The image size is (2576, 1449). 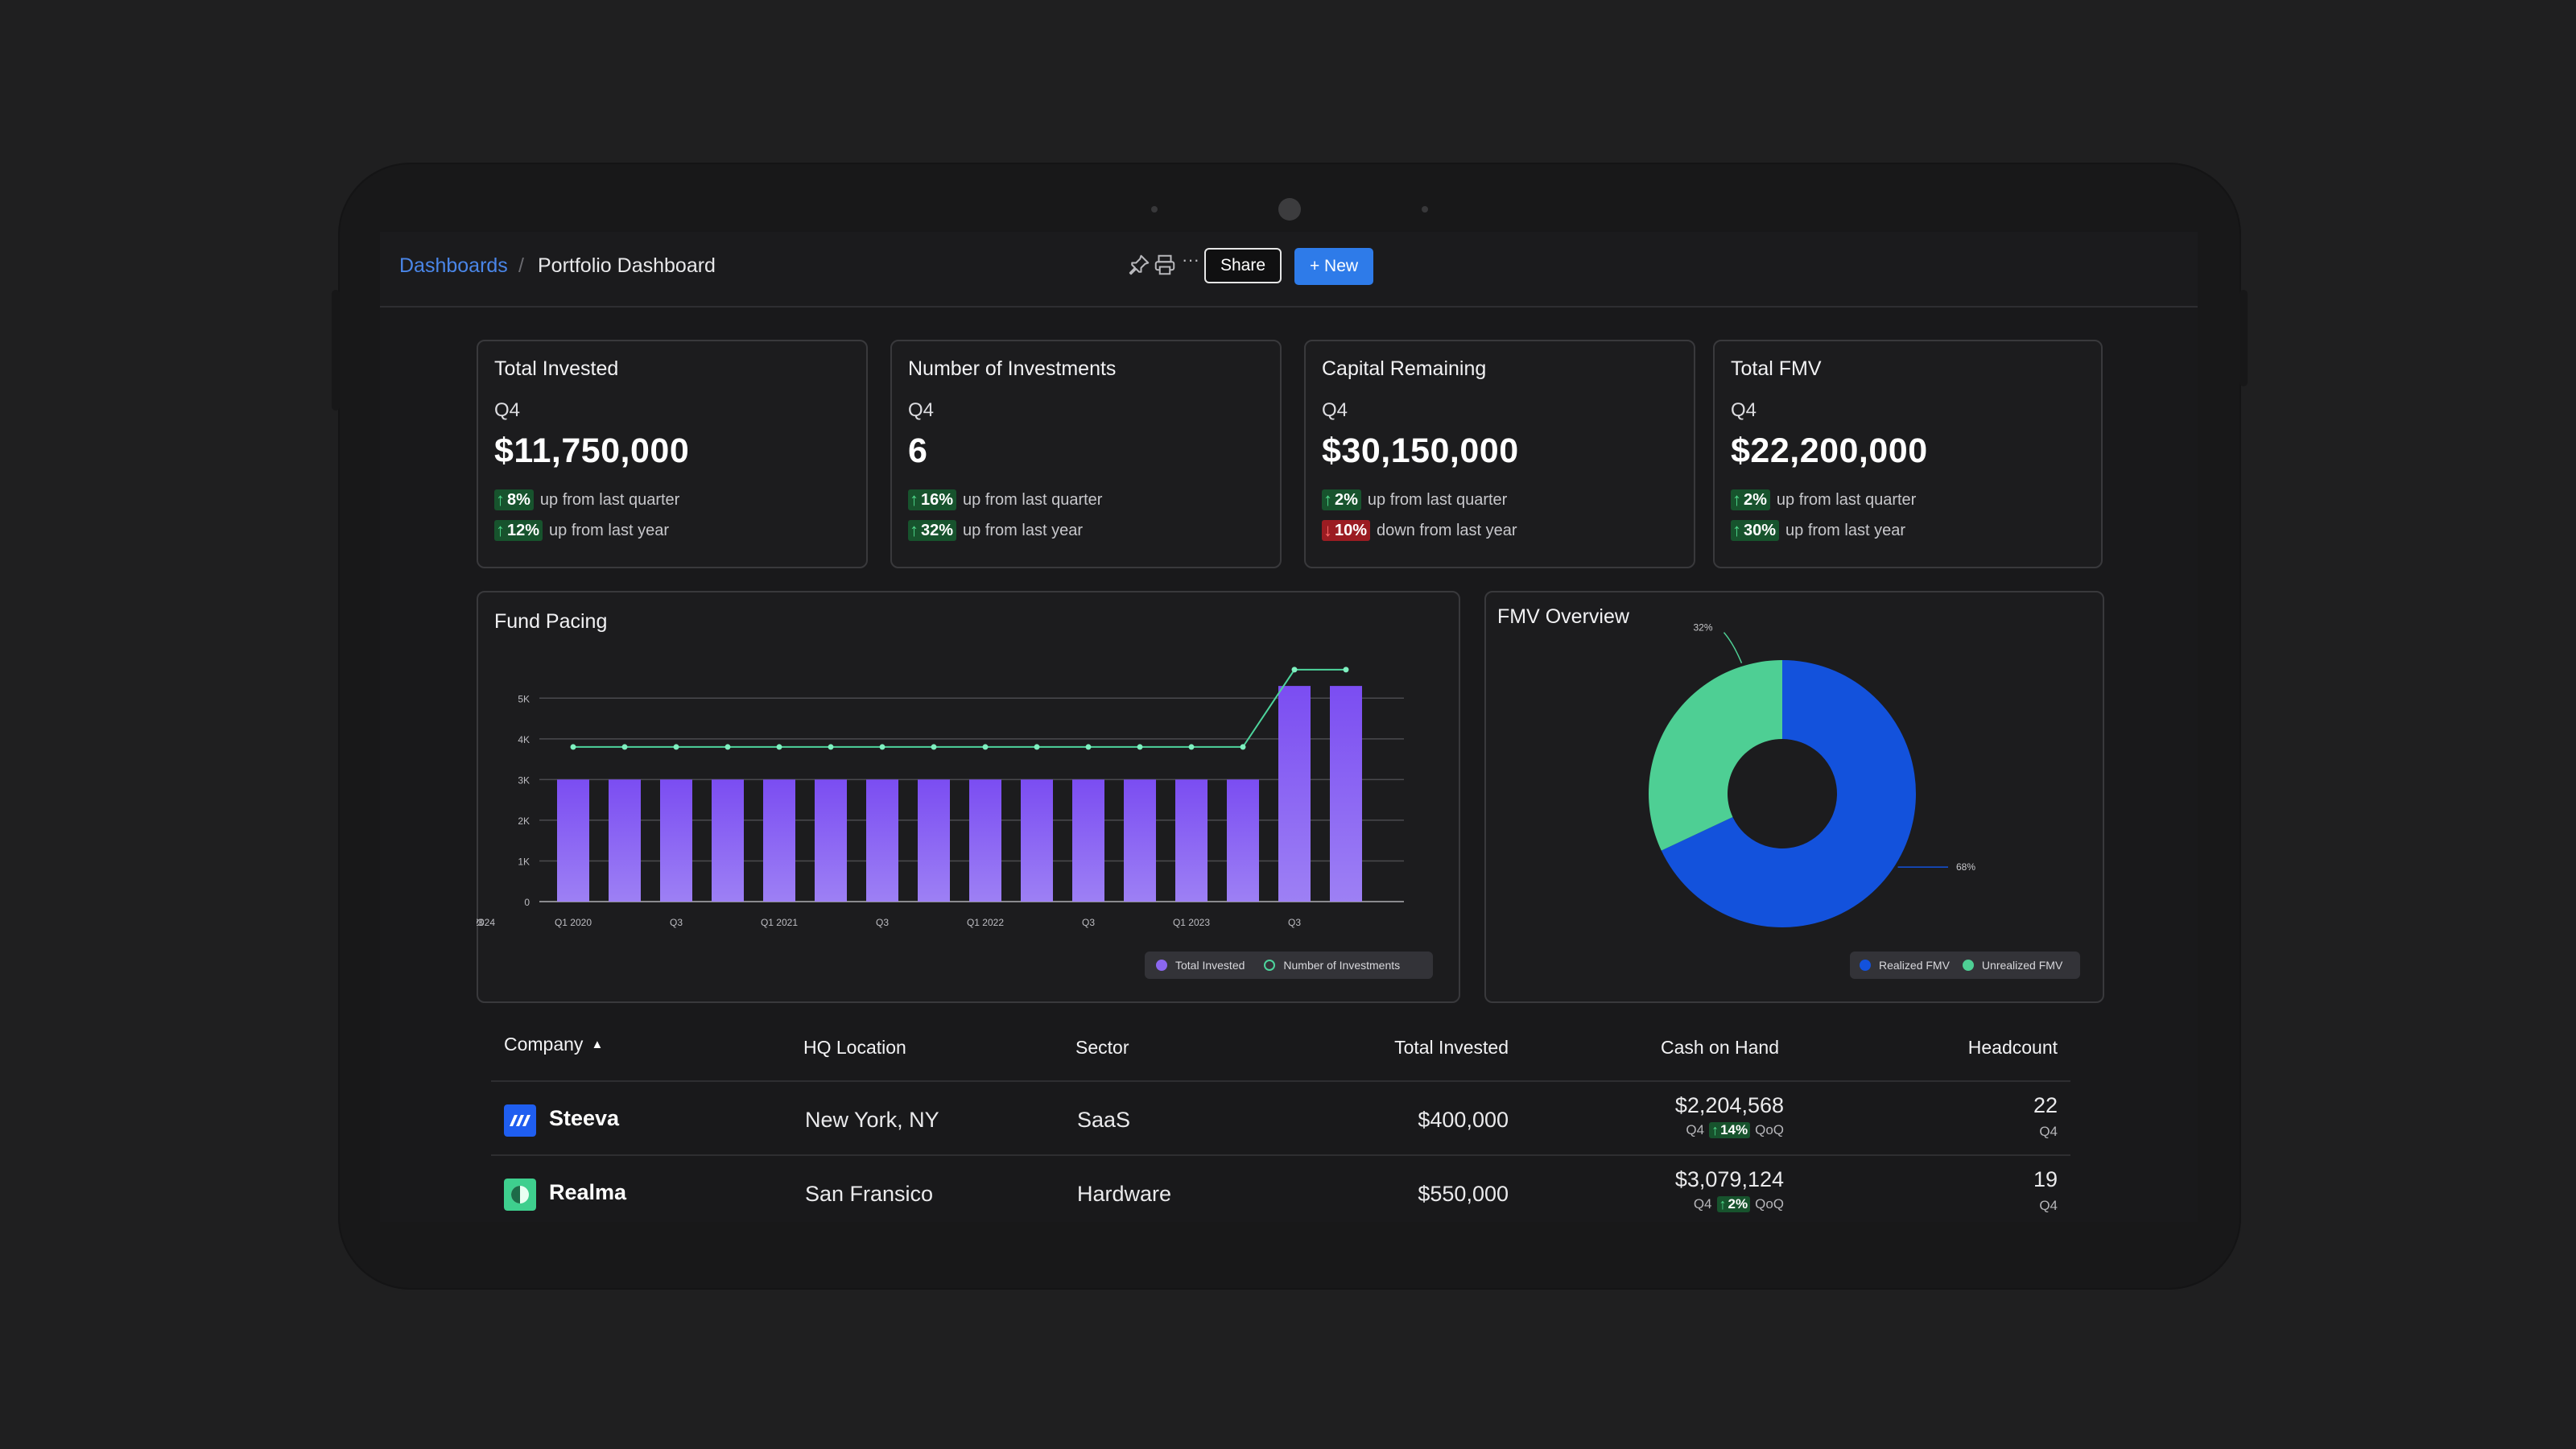 I want to click on fmv-donut-chart: 68% 32%, so click(x=1812, y=774).